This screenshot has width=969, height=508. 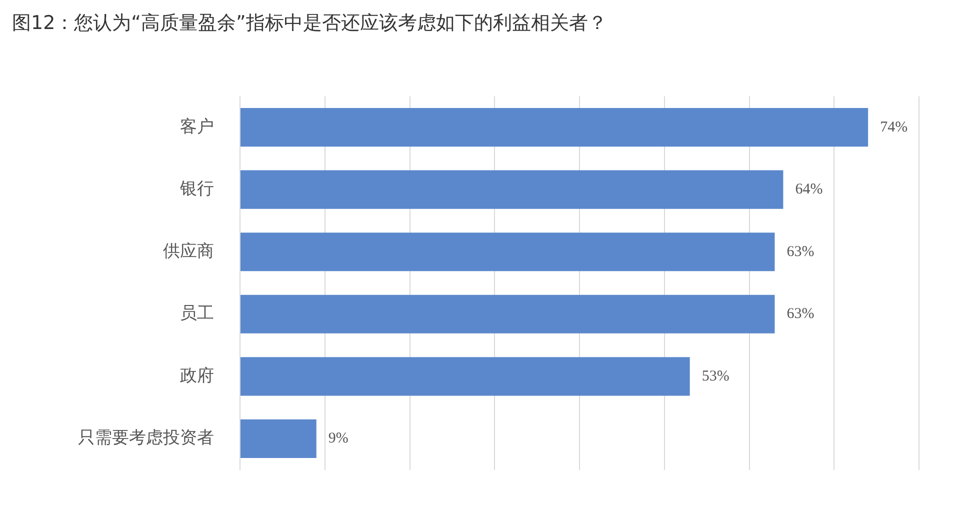 What do you see at coordinates (146, 438) in the screenshot?
I see `y-tick-label: 只需要考虑投资者` at bounding box center [146, 438].